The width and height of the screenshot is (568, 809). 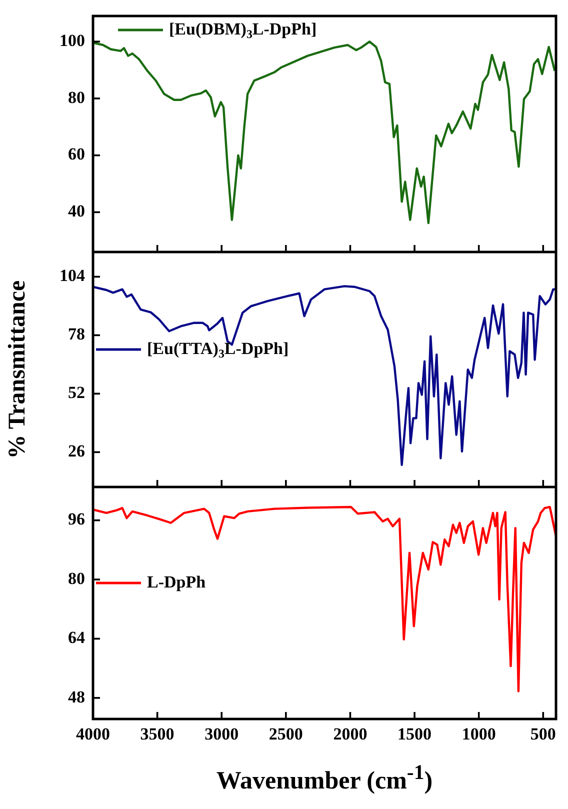 What do you see at coordinates (17, 369) in the screenshot?
I see `y-axis-title: % Transmittance` at bounding box center [17, 369].